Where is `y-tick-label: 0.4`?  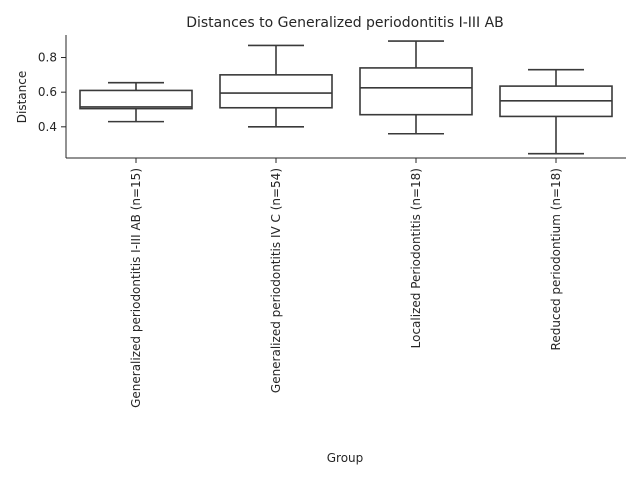 y-tick-label: 0.4 is located at coordinates (47, 127).